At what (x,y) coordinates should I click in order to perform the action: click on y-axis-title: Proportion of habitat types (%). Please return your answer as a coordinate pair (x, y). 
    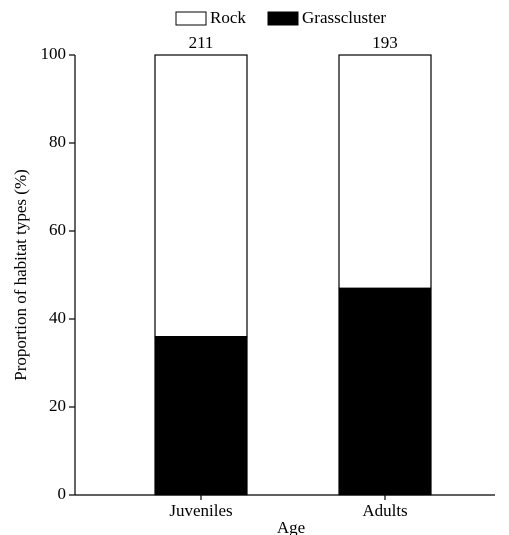
    Looking at the image, I should click on (20, 275).